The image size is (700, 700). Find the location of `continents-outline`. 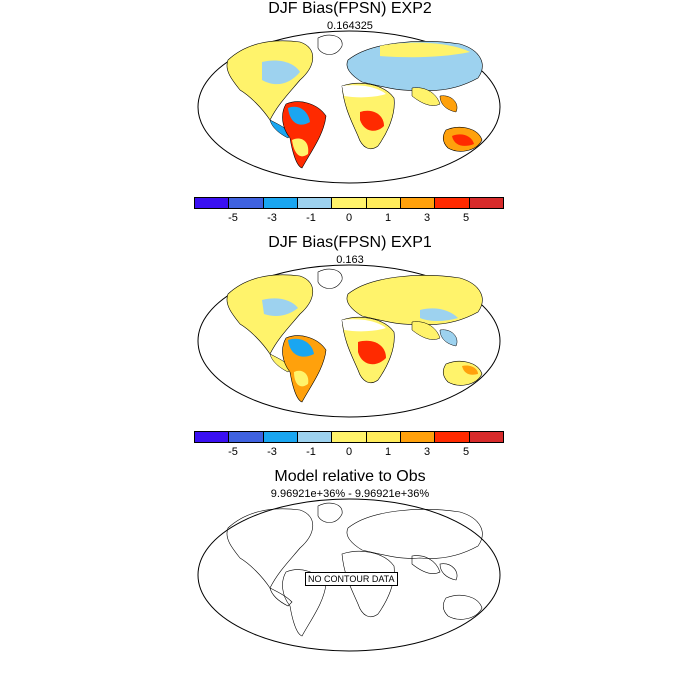

continents-outline is located at coordinates (354, 569).